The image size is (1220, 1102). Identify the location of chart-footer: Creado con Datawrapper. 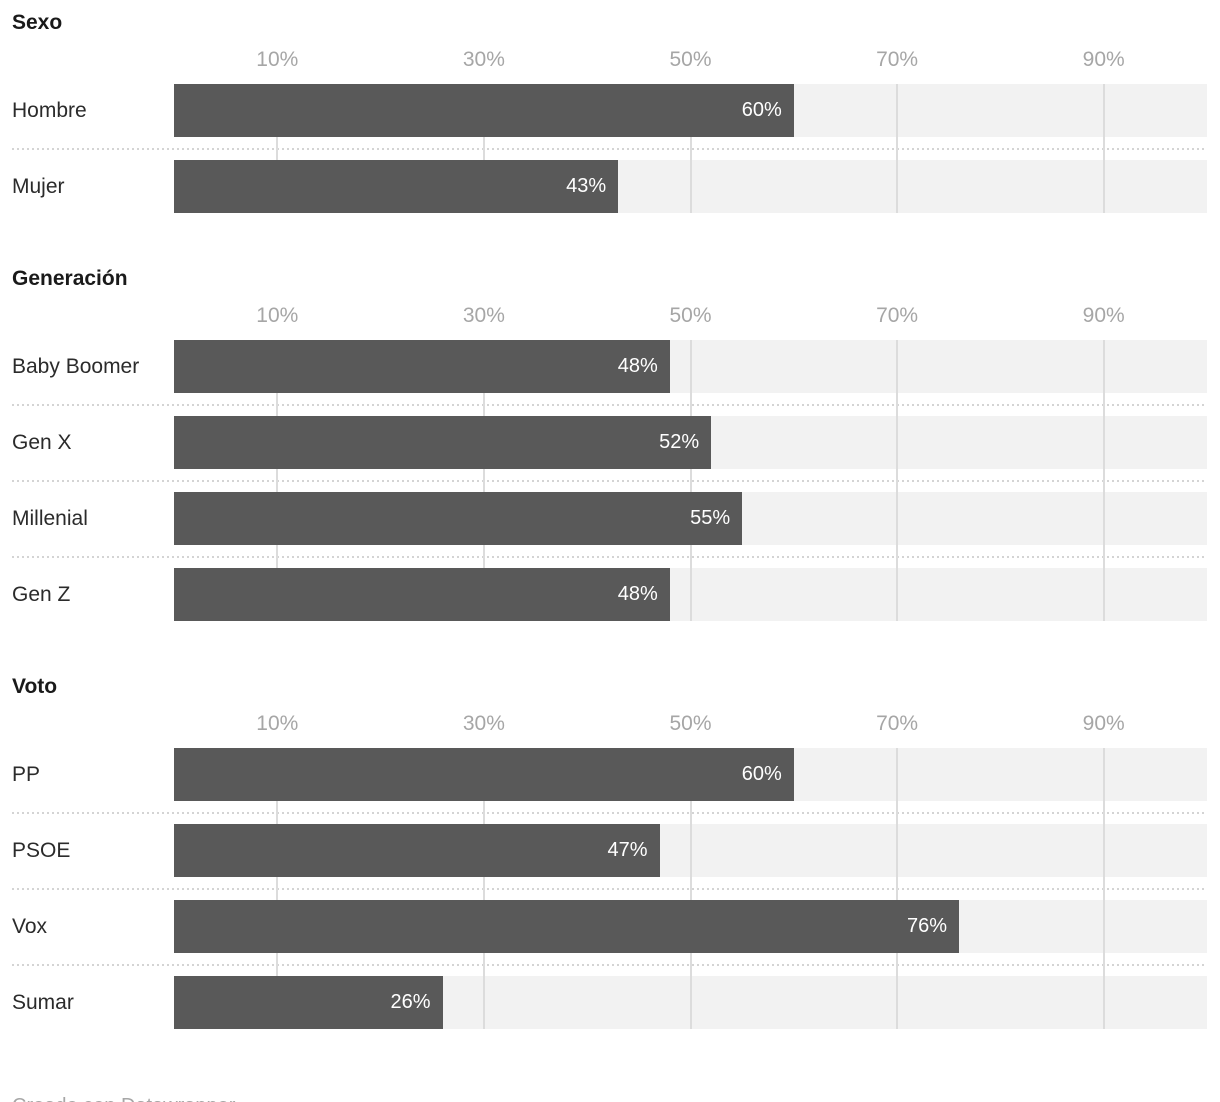
(610, 1077).